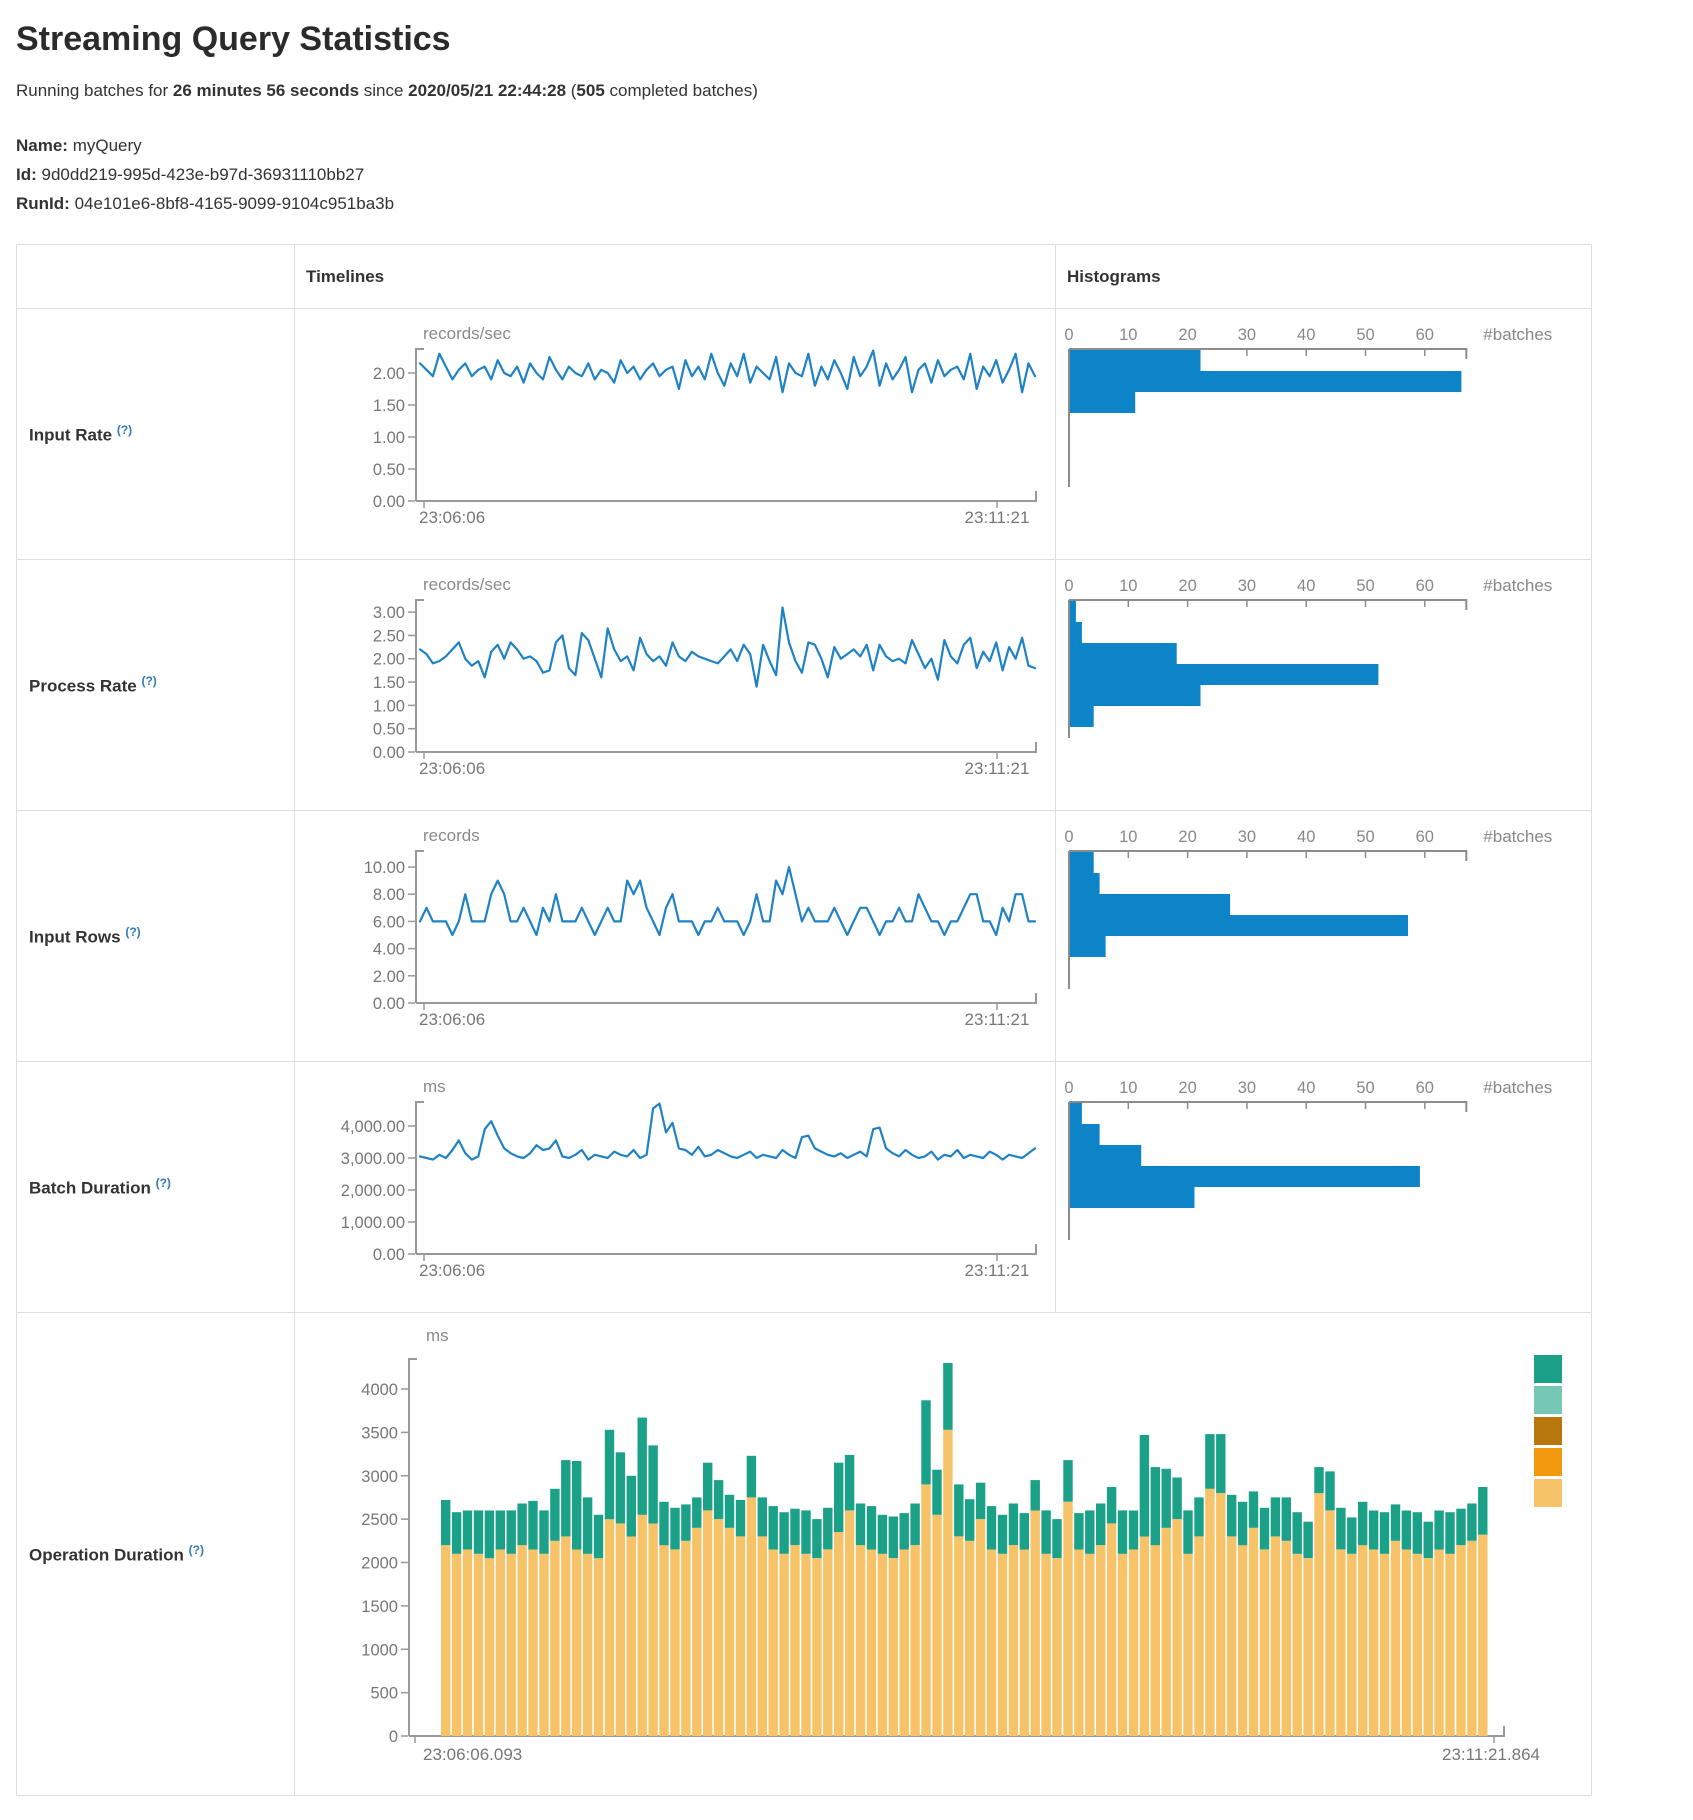  I want to click on histogram-x-tick-label: 10, so click(1128, 837).